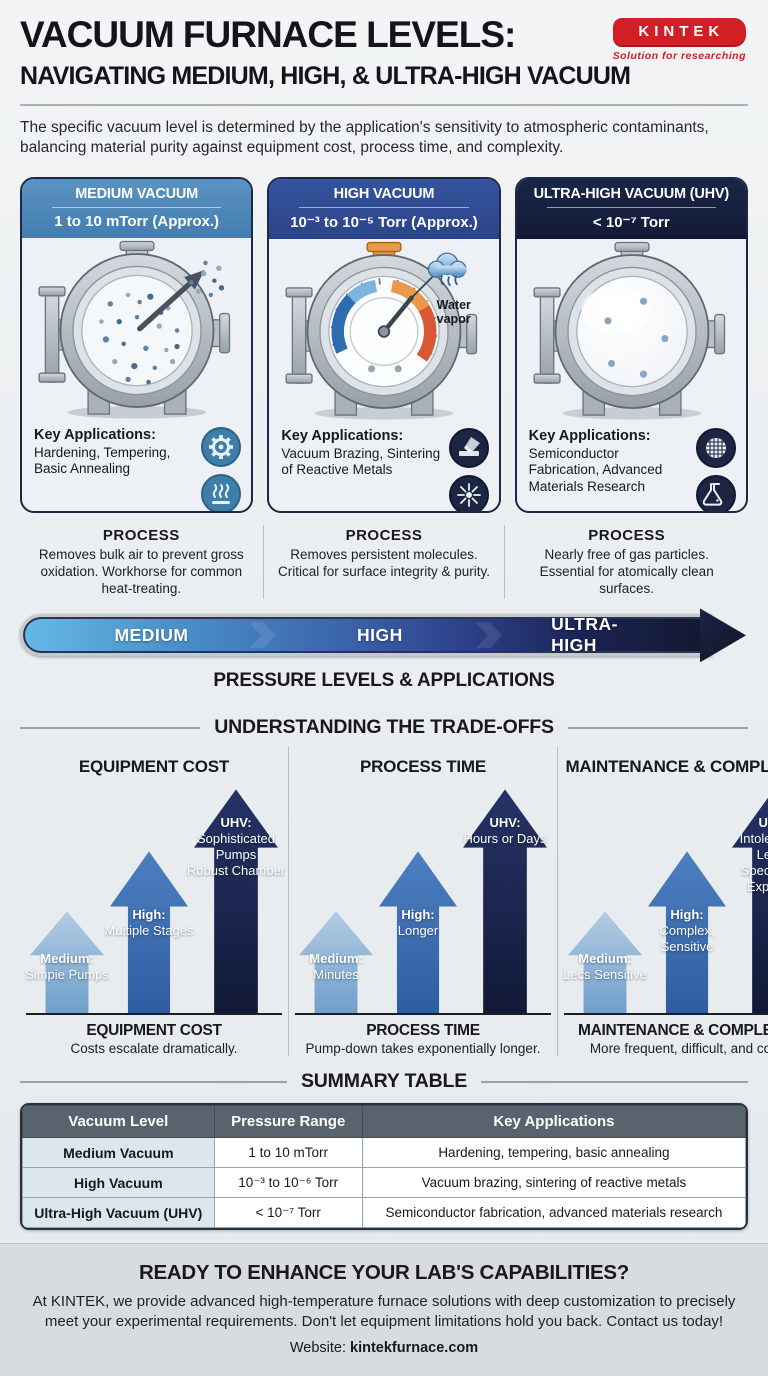  Describe the element at coordinates (679, 56) in the screenshot. I see `logo-tagline: Solution for researching` at that location.